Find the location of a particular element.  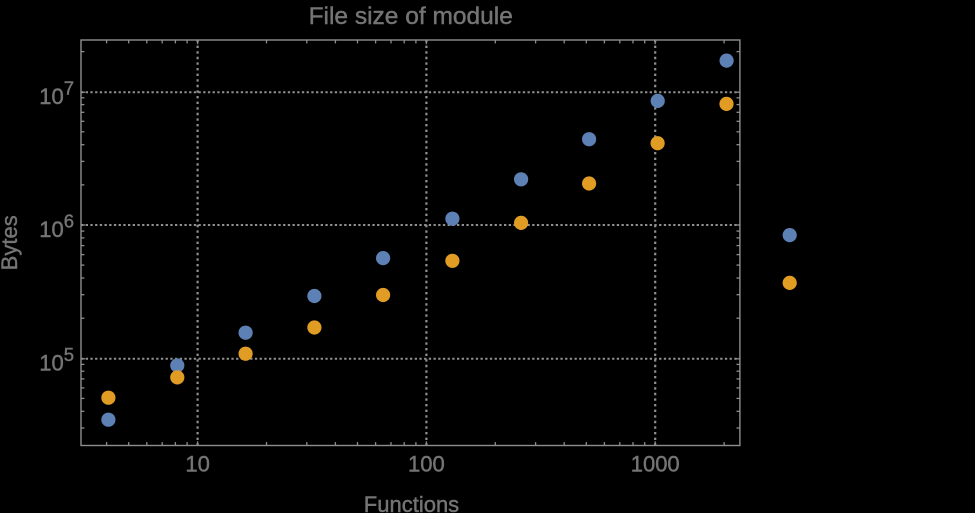

svg-text: Functions is located at coordinates (411, 502).